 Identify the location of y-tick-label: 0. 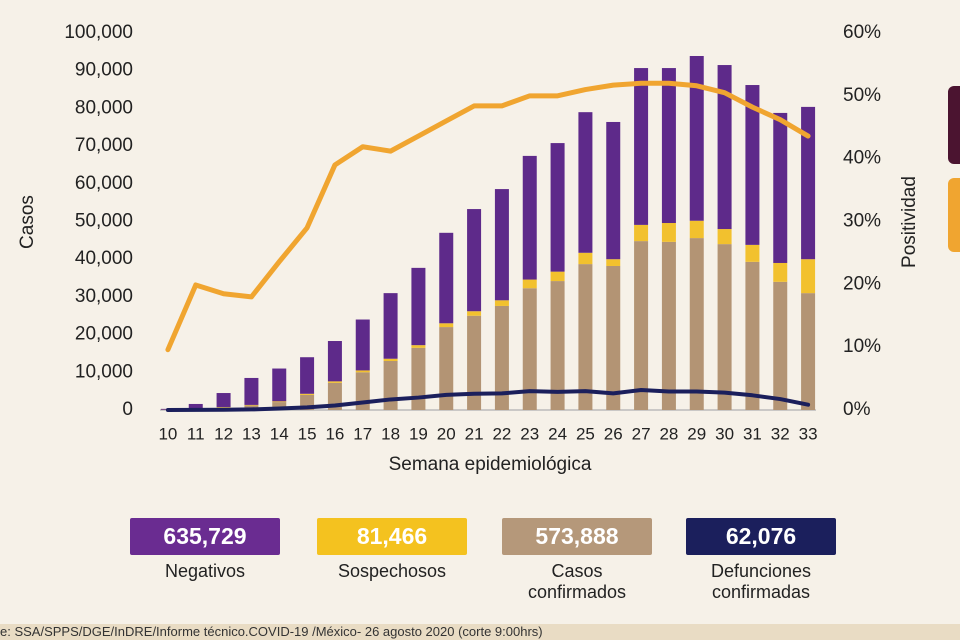
(127, 409).